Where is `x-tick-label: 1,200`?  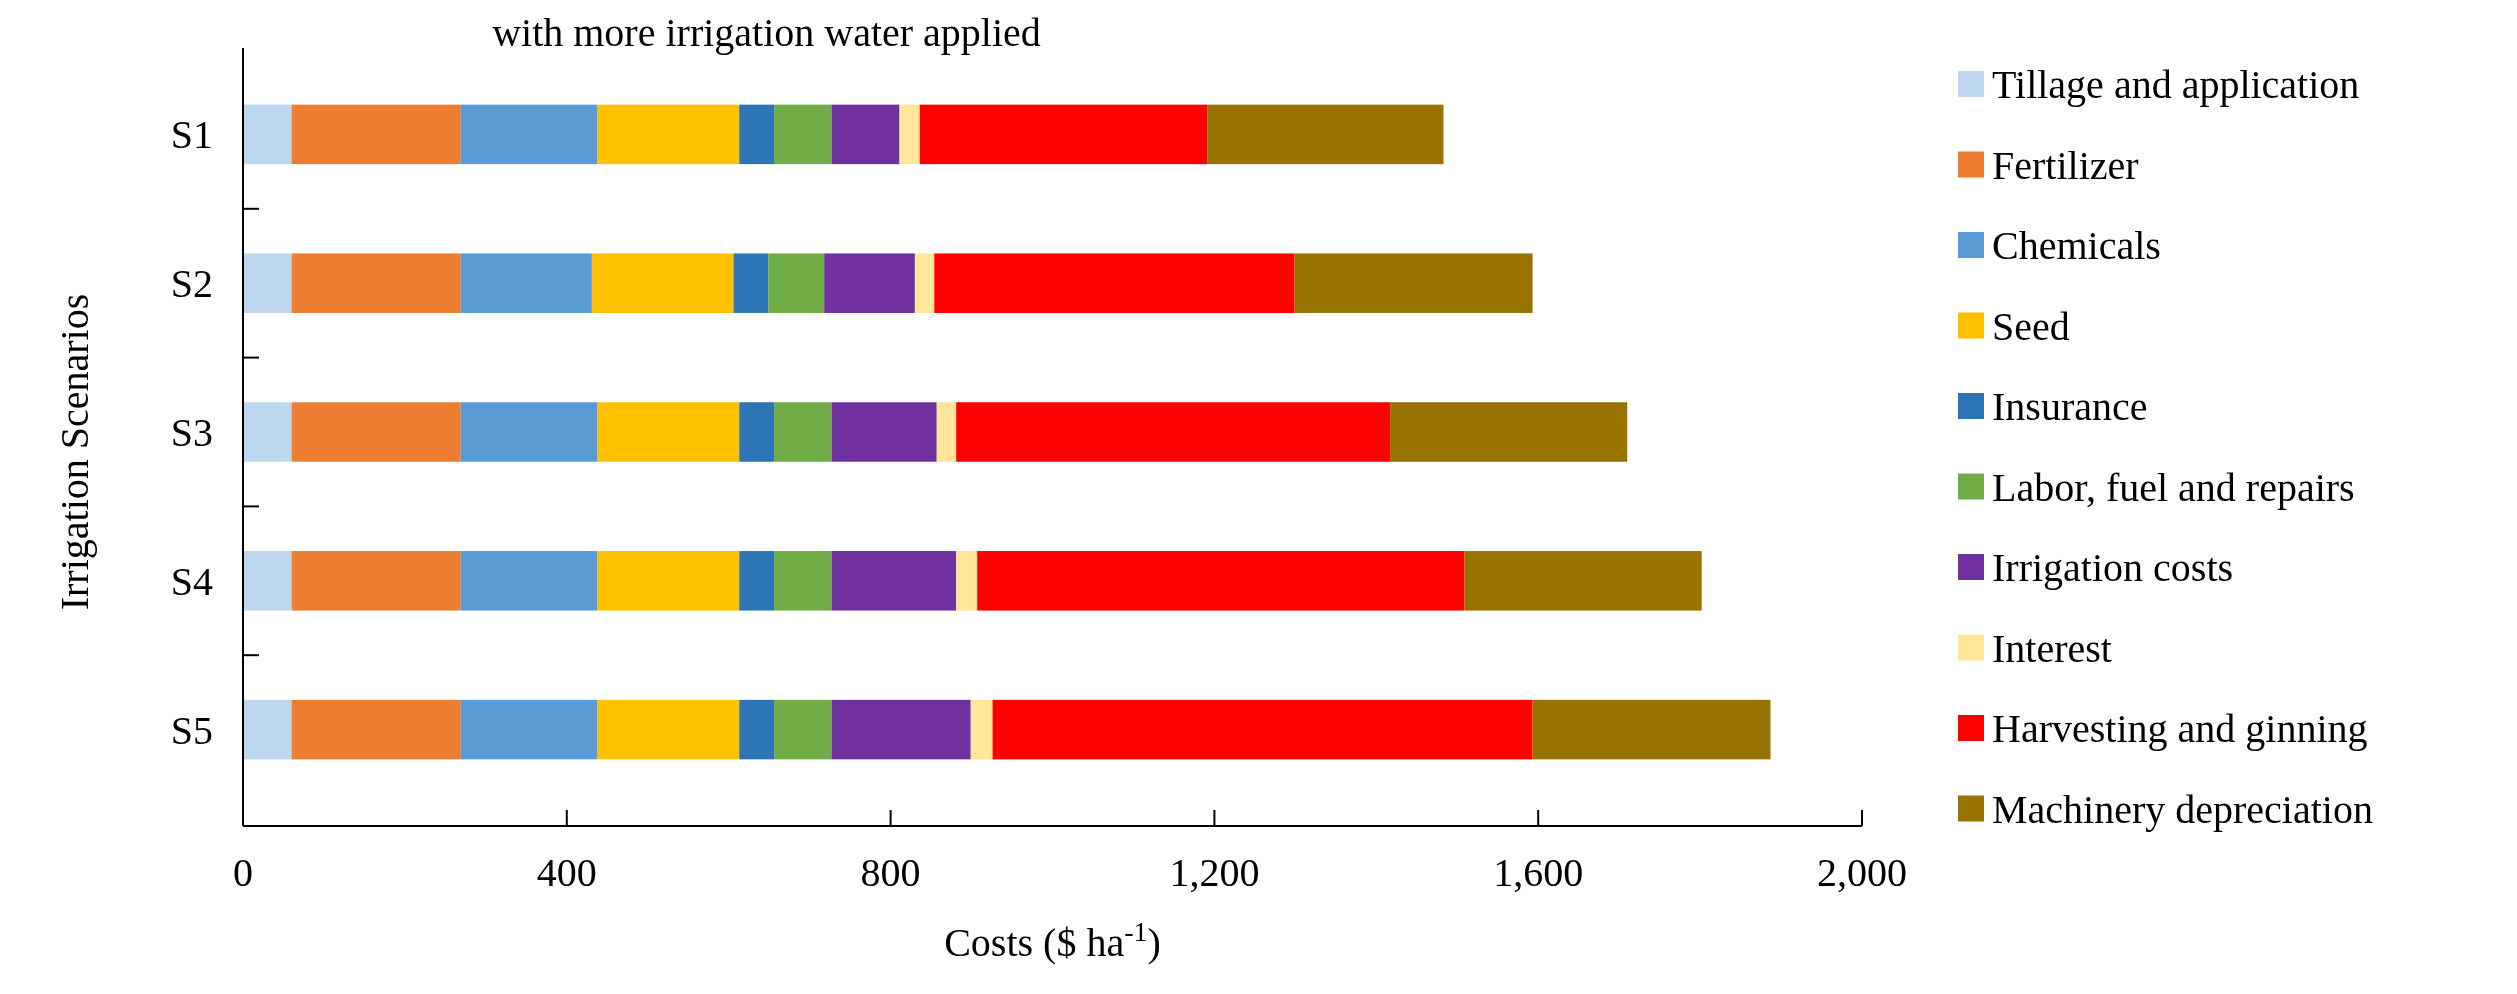
x-tick-label: 1,200 is located at coordinates (1214, 872).